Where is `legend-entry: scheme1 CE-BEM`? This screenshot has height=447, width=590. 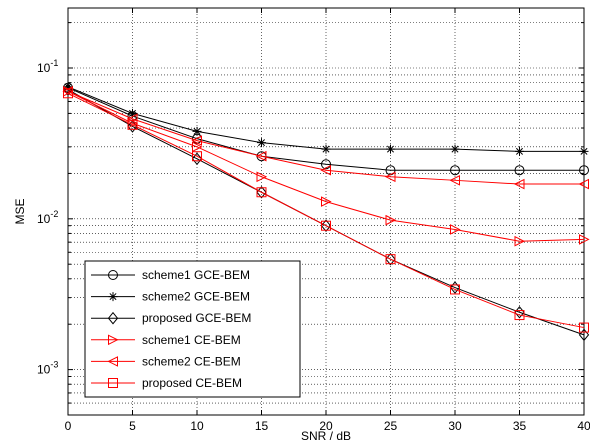
legend-entry: scheme1 CE-BEM is located at coordinates (166, 340).